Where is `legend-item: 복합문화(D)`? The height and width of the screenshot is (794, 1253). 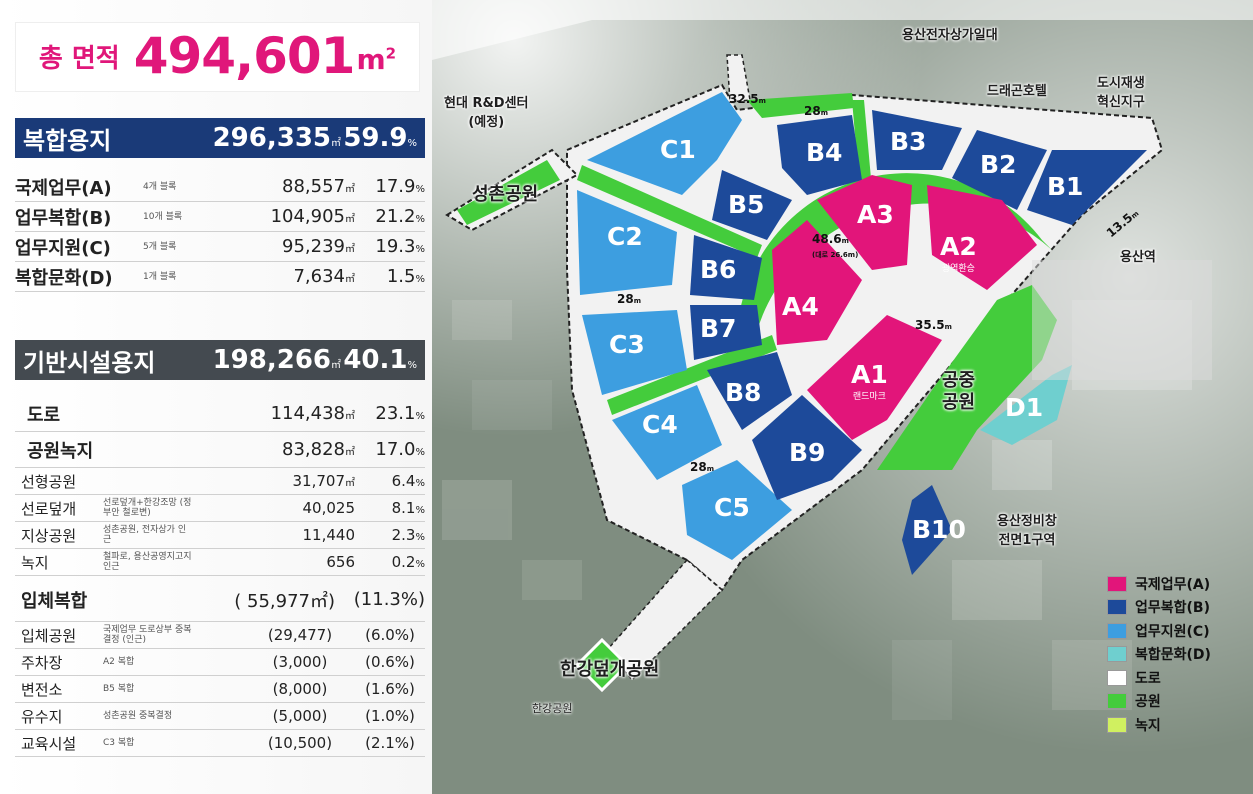 legend-item: 복합문화(D) is located at coordinates (1177, 655).